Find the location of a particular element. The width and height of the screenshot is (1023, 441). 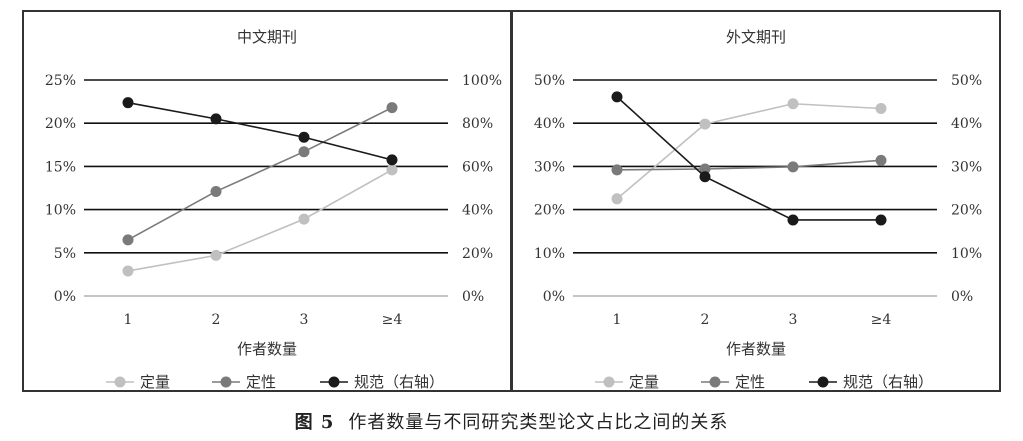

y-right-tick-label: 10% is located at coordinates (966, 254).